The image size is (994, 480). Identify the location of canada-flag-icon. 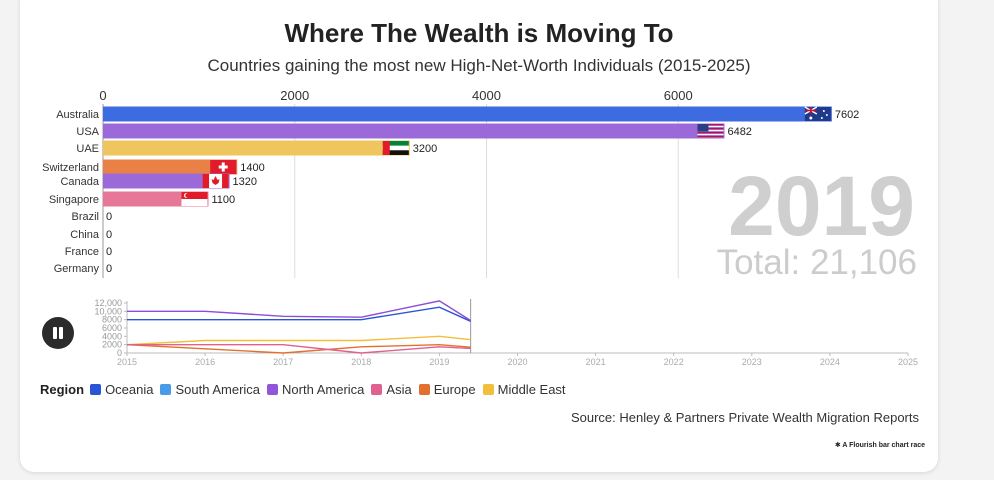
(215, 181).